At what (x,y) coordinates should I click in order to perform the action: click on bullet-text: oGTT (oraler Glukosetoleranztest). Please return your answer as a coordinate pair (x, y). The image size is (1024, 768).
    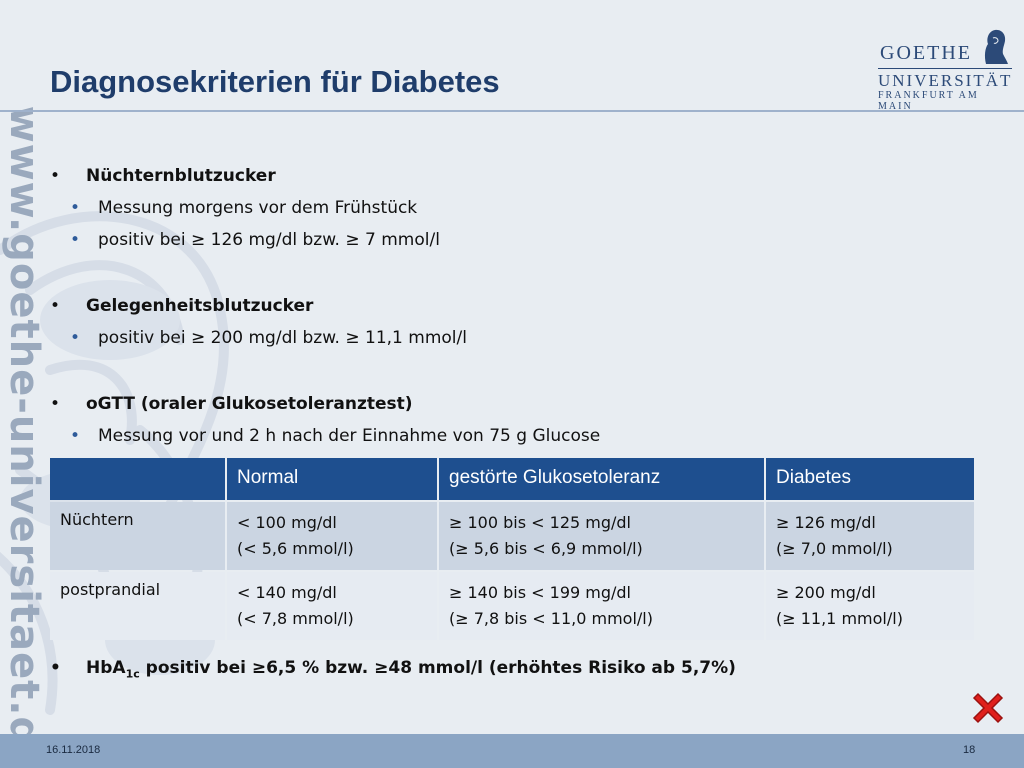
    Looking at the image, I should click on (249, 404).